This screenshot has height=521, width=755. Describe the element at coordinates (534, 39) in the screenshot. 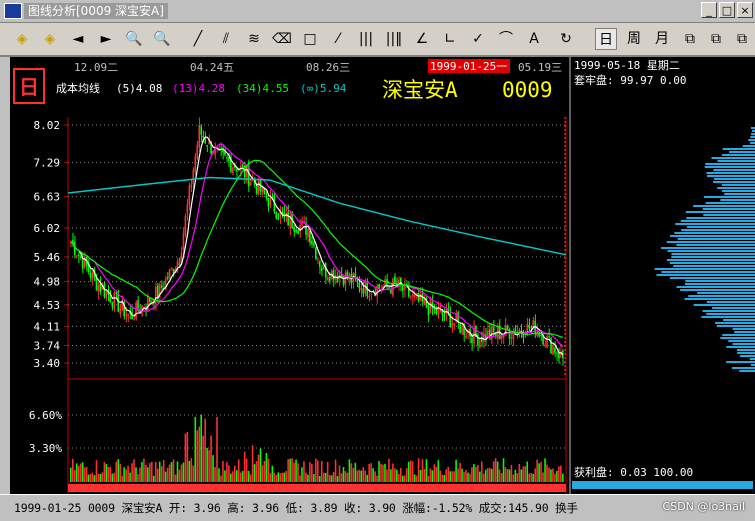

I see `text-icon: A` at that location.